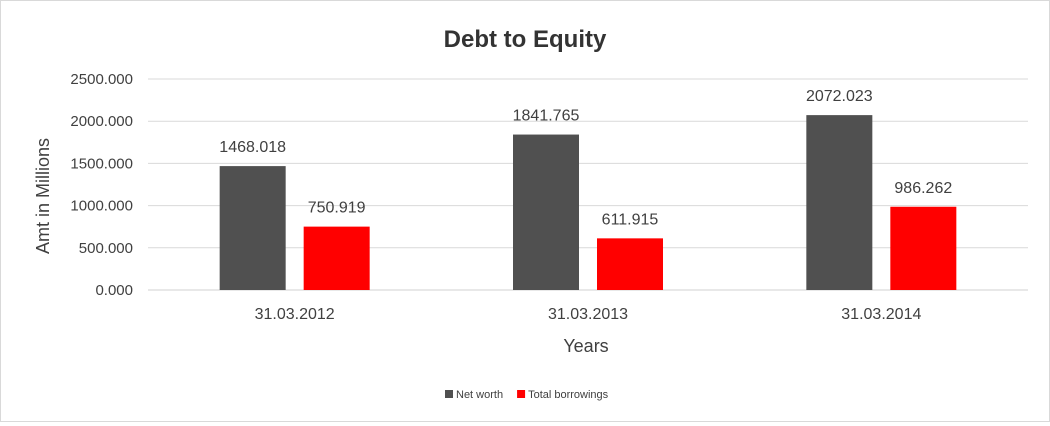 This screenshot has height=426, width=1050. I want to click on data-label: 986.262, so click(923, 188).